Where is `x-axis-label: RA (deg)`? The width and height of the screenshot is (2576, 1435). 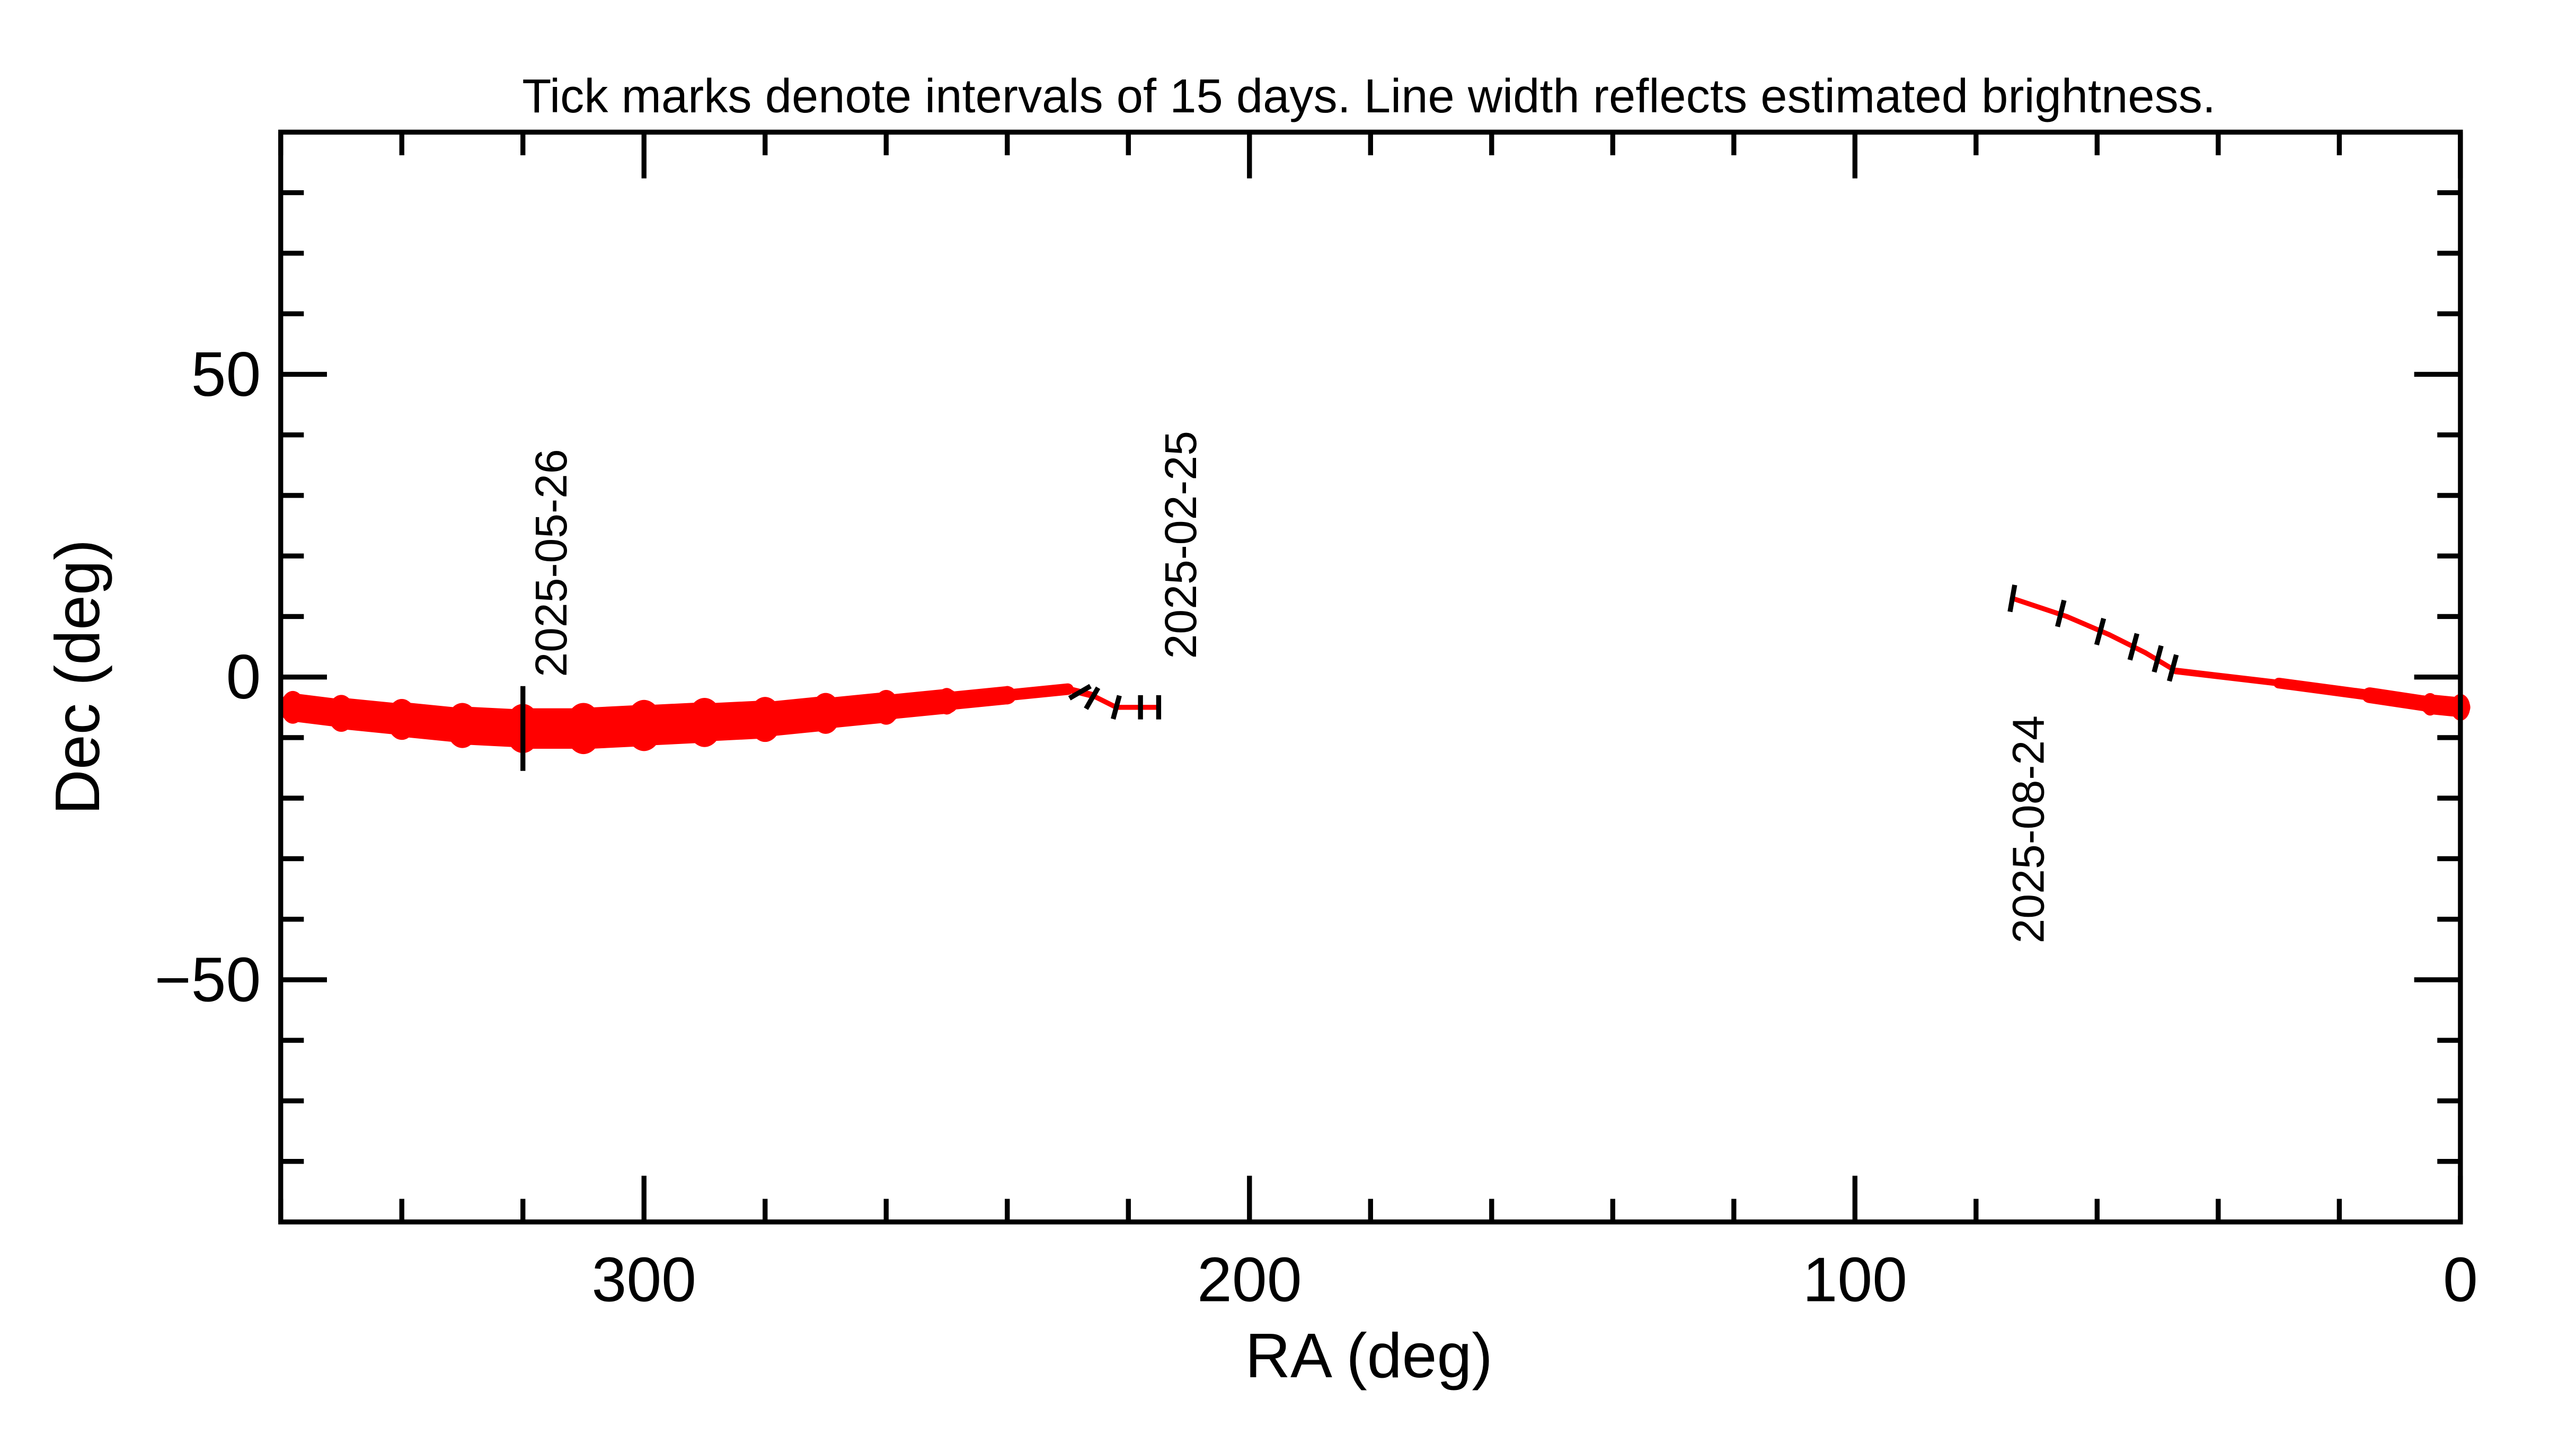 x-axis-label: RA (deg) is located at coordinates (1369, 1356).